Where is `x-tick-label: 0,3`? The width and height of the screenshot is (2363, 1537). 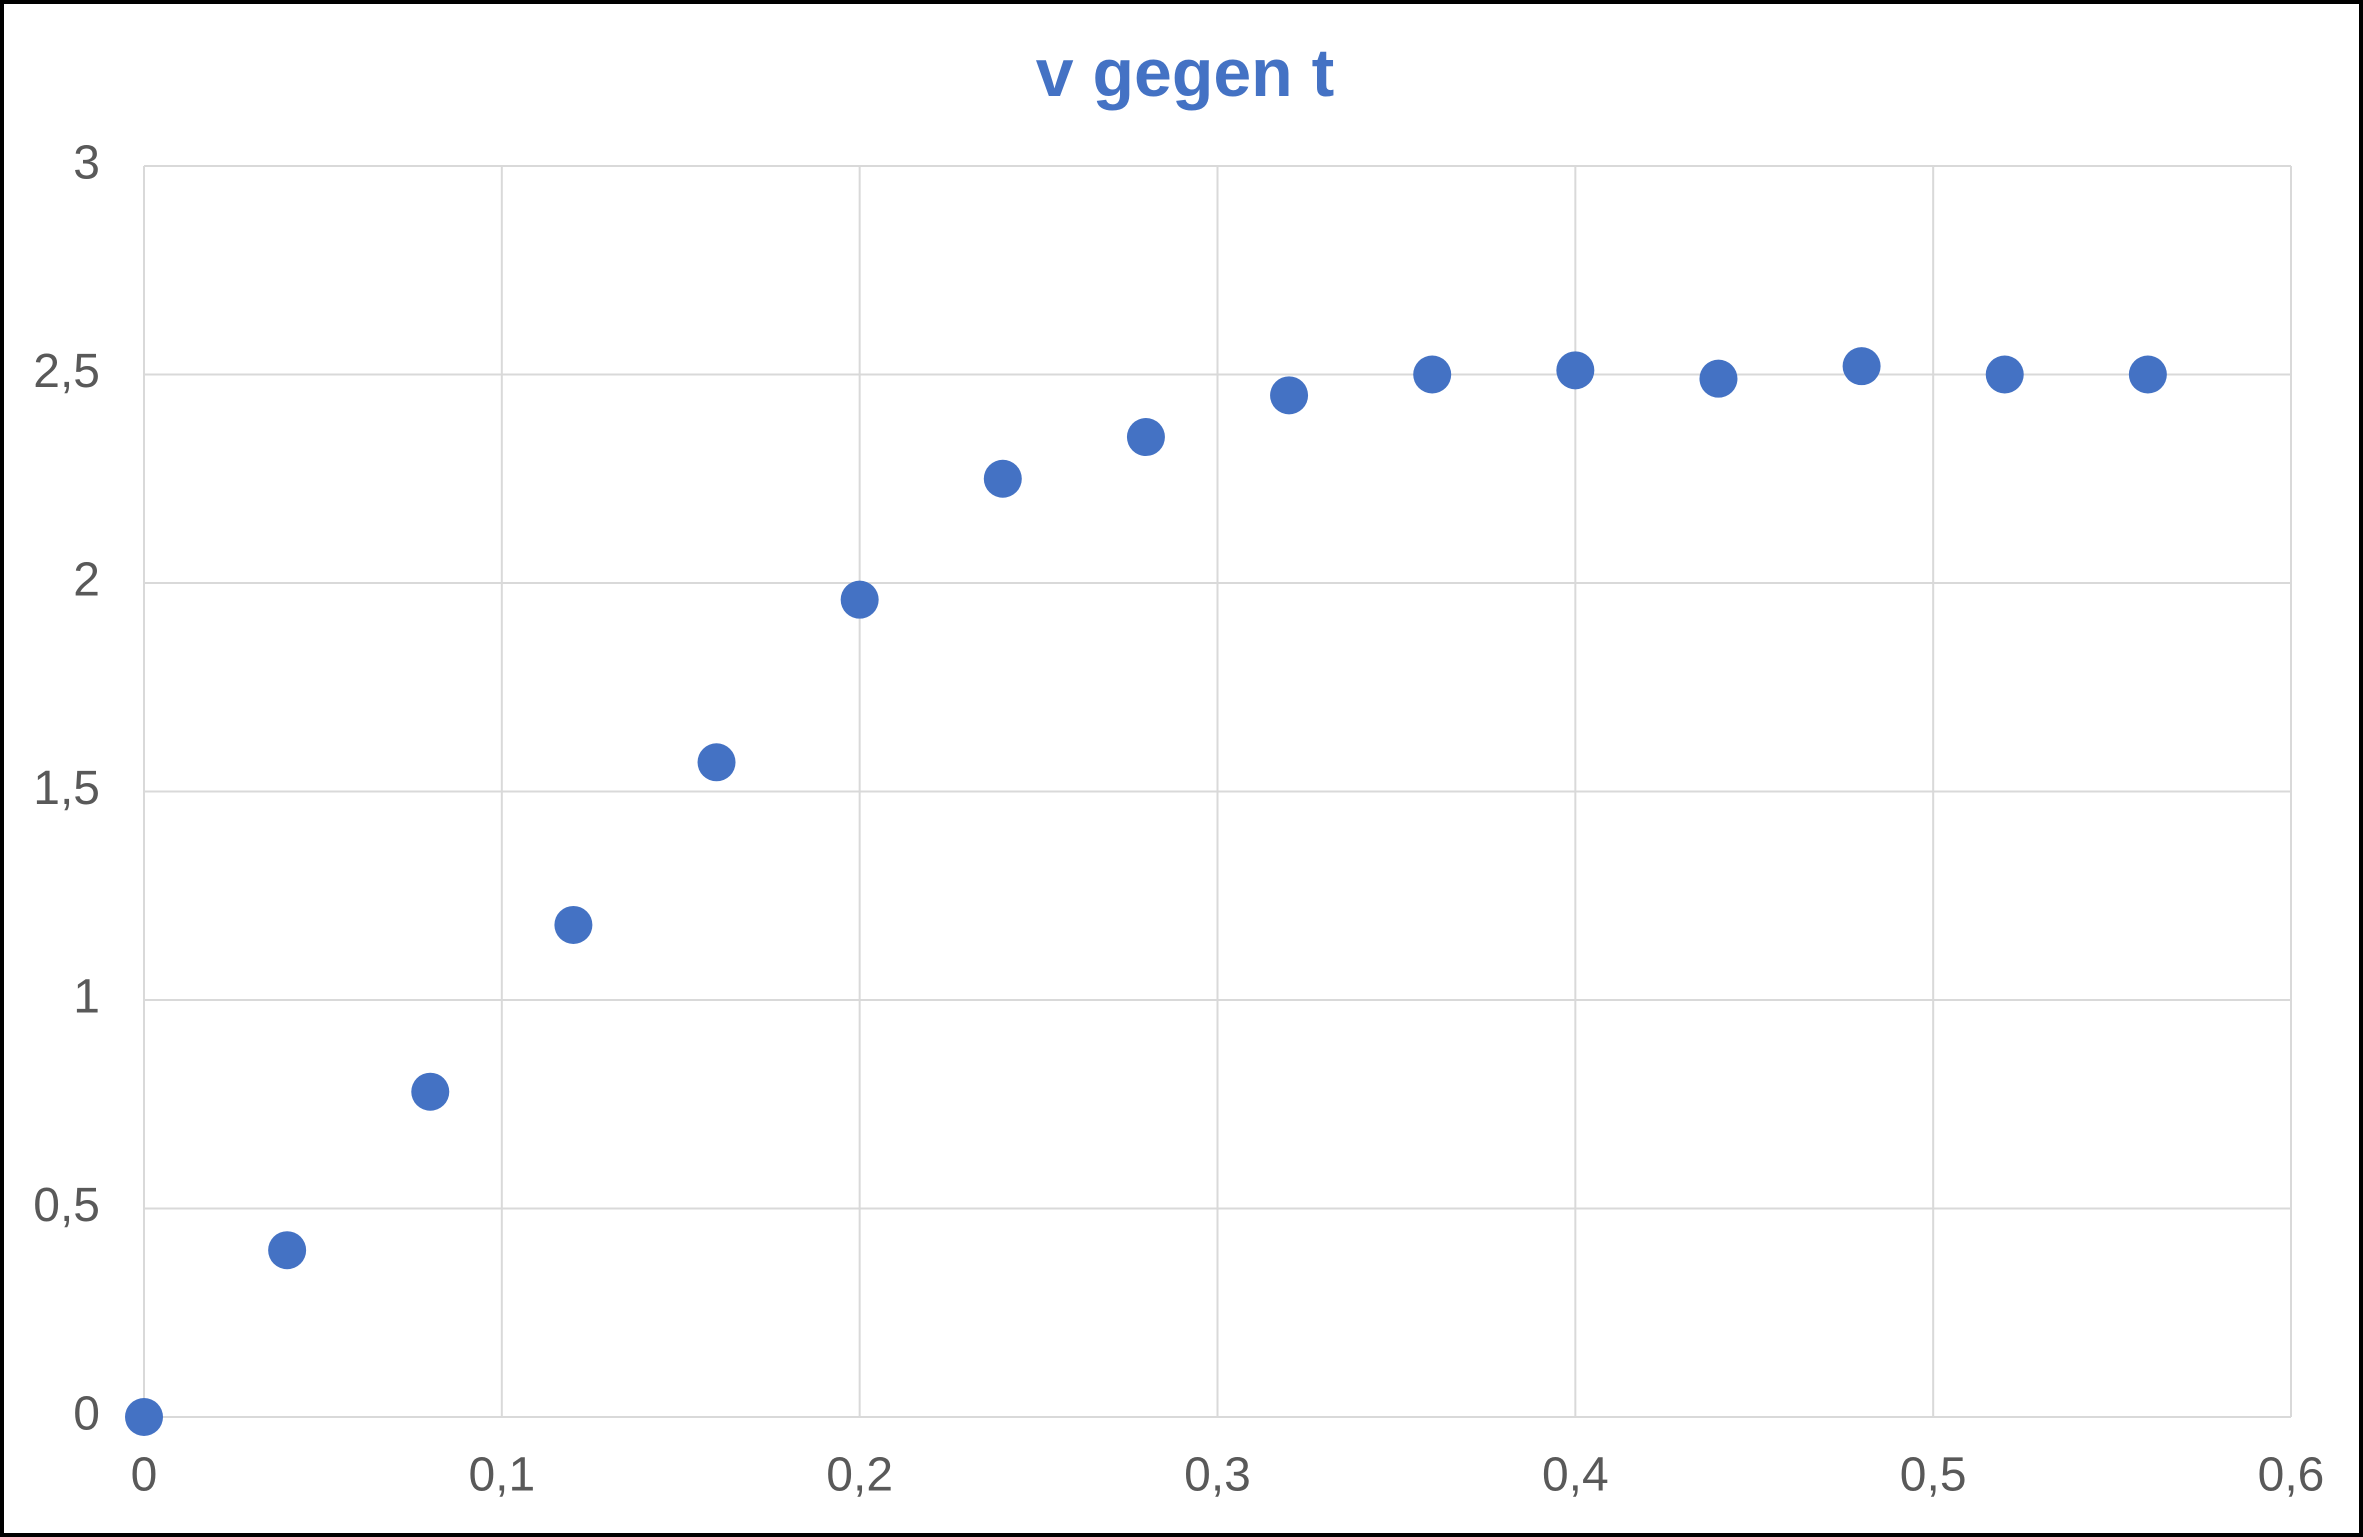 x-tick-label: 0,3 is located at coordinates (1217, 1475).